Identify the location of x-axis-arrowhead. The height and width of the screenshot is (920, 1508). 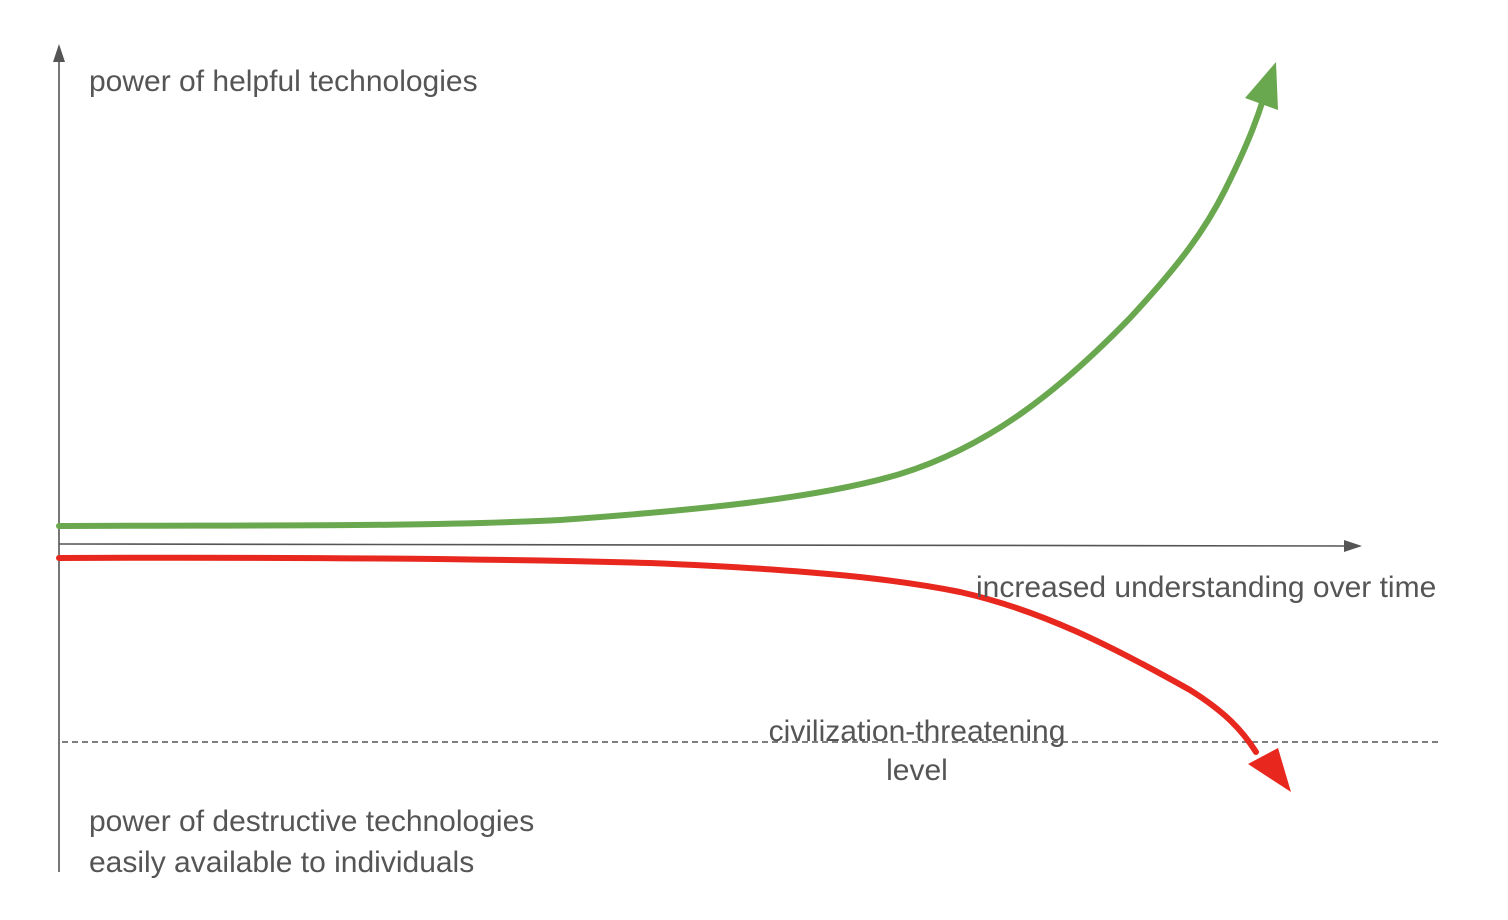
(1353, 546).